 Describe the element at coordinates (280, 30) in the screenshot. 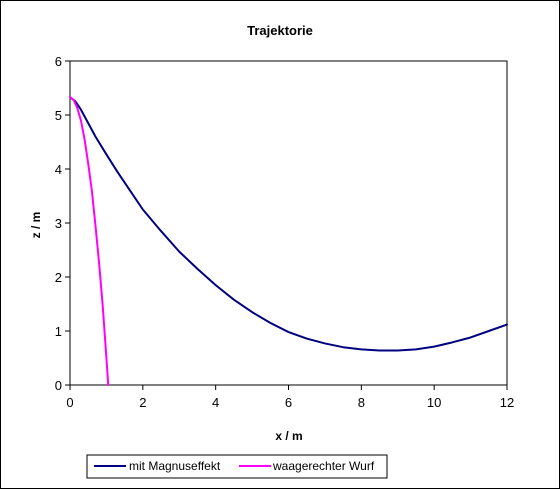

I see `chart-title: Trajektorie` at that location.